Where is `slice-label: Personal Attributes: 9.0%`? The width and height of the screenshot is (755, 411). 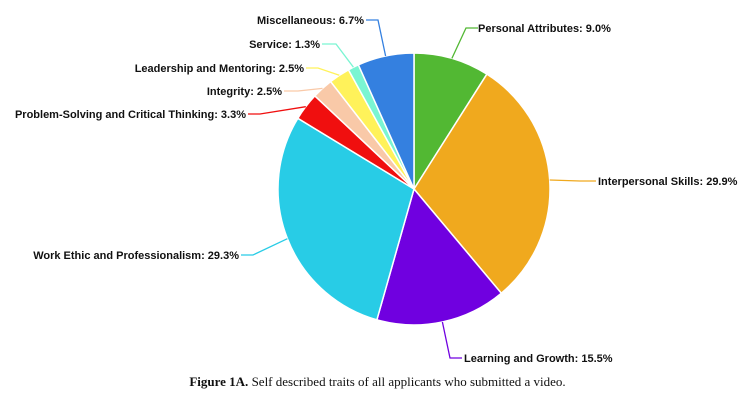
slice-label: Personal Attributes: 9.0% is located at coordinates (544, 29).